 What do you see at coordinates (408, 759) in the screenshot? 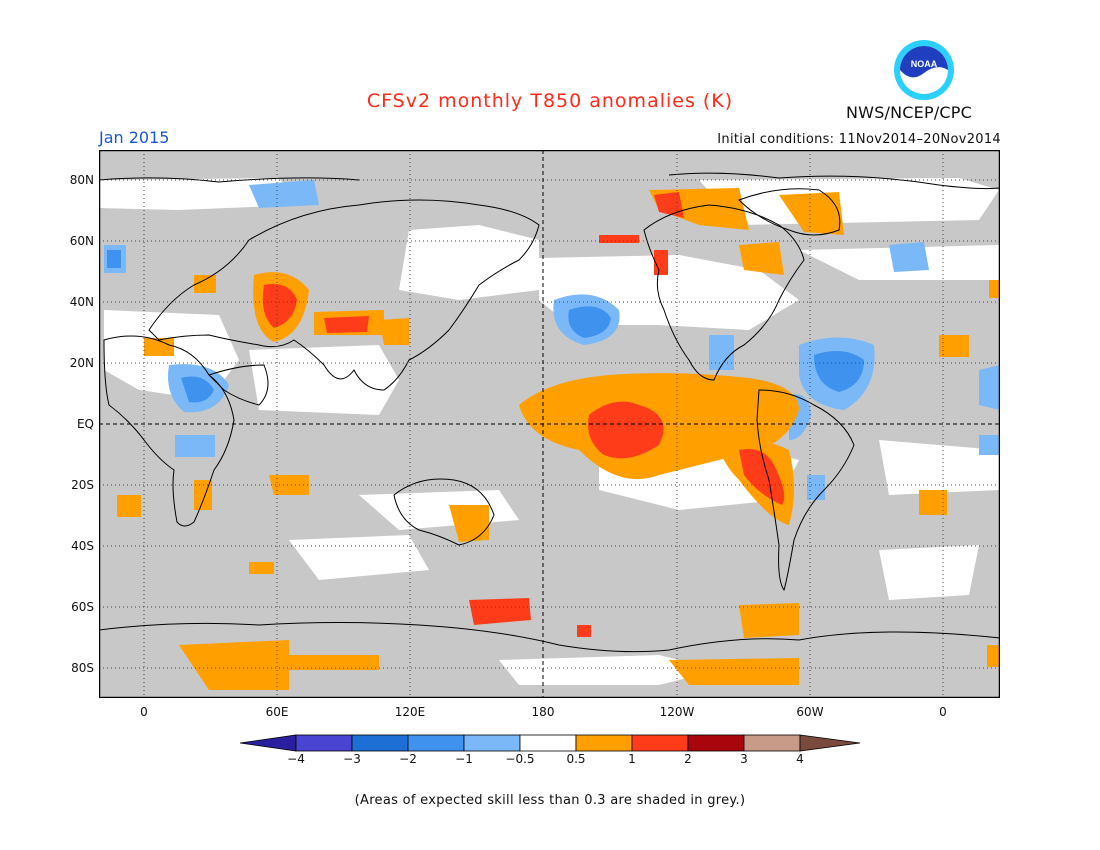
I see `colorbar-label: −2` at bounding box center [408, 759].